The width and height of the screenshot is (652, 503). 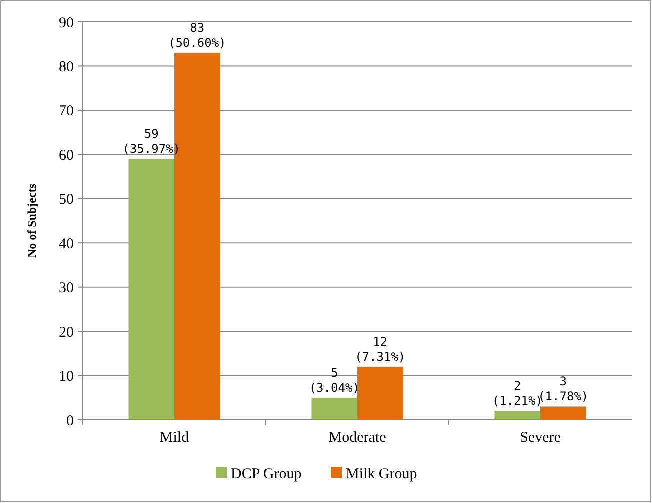 I want to click on x-tick-label: Moderate, so click(x=357, y=438).